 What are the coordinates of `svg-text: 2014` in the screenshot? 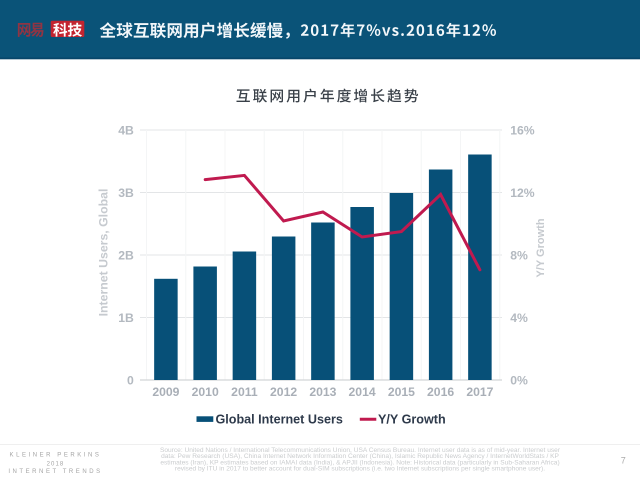 It's located at (362, 392).